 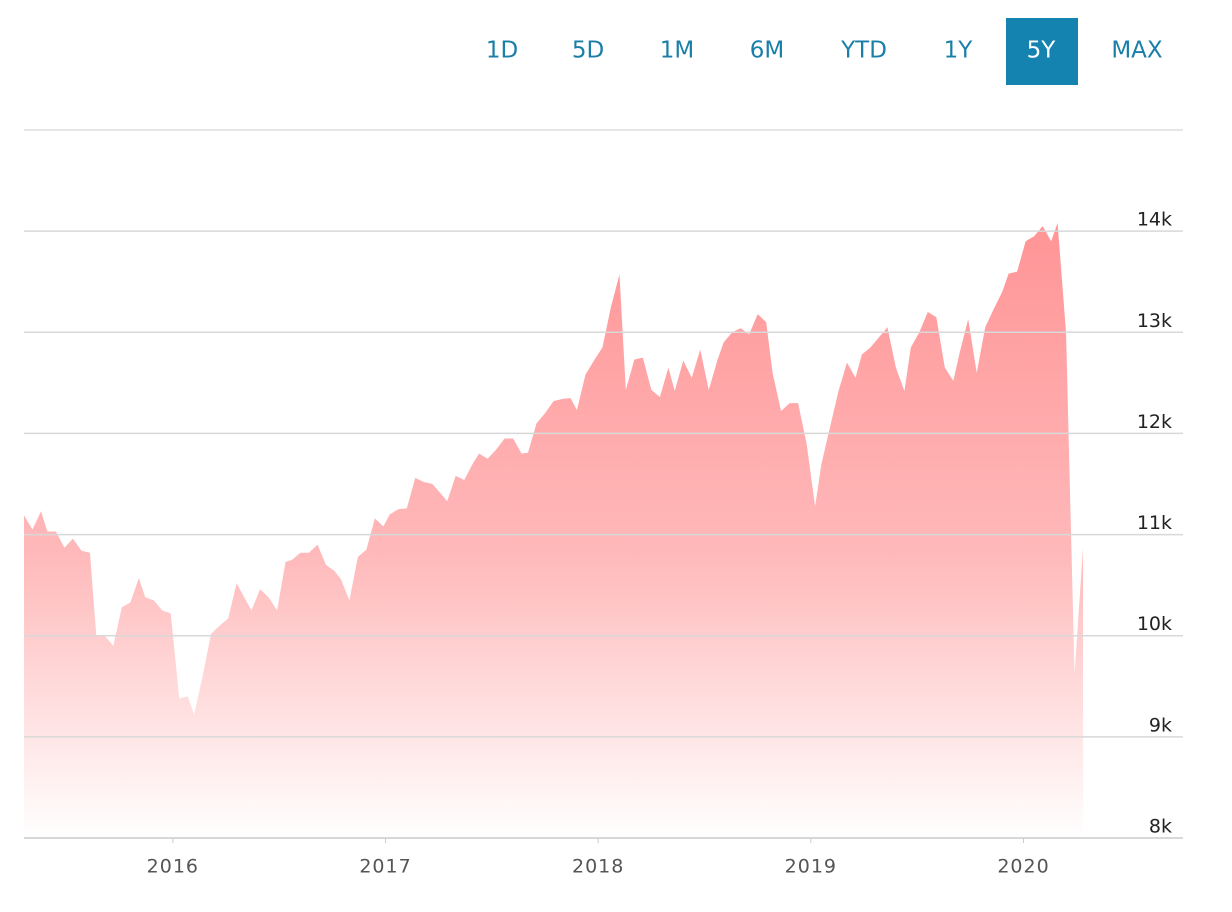 What do you see at coordinates (1154, 624) in the screenshot?
I see `y-tick-label: 10k` at bounding box center [1154, 624].